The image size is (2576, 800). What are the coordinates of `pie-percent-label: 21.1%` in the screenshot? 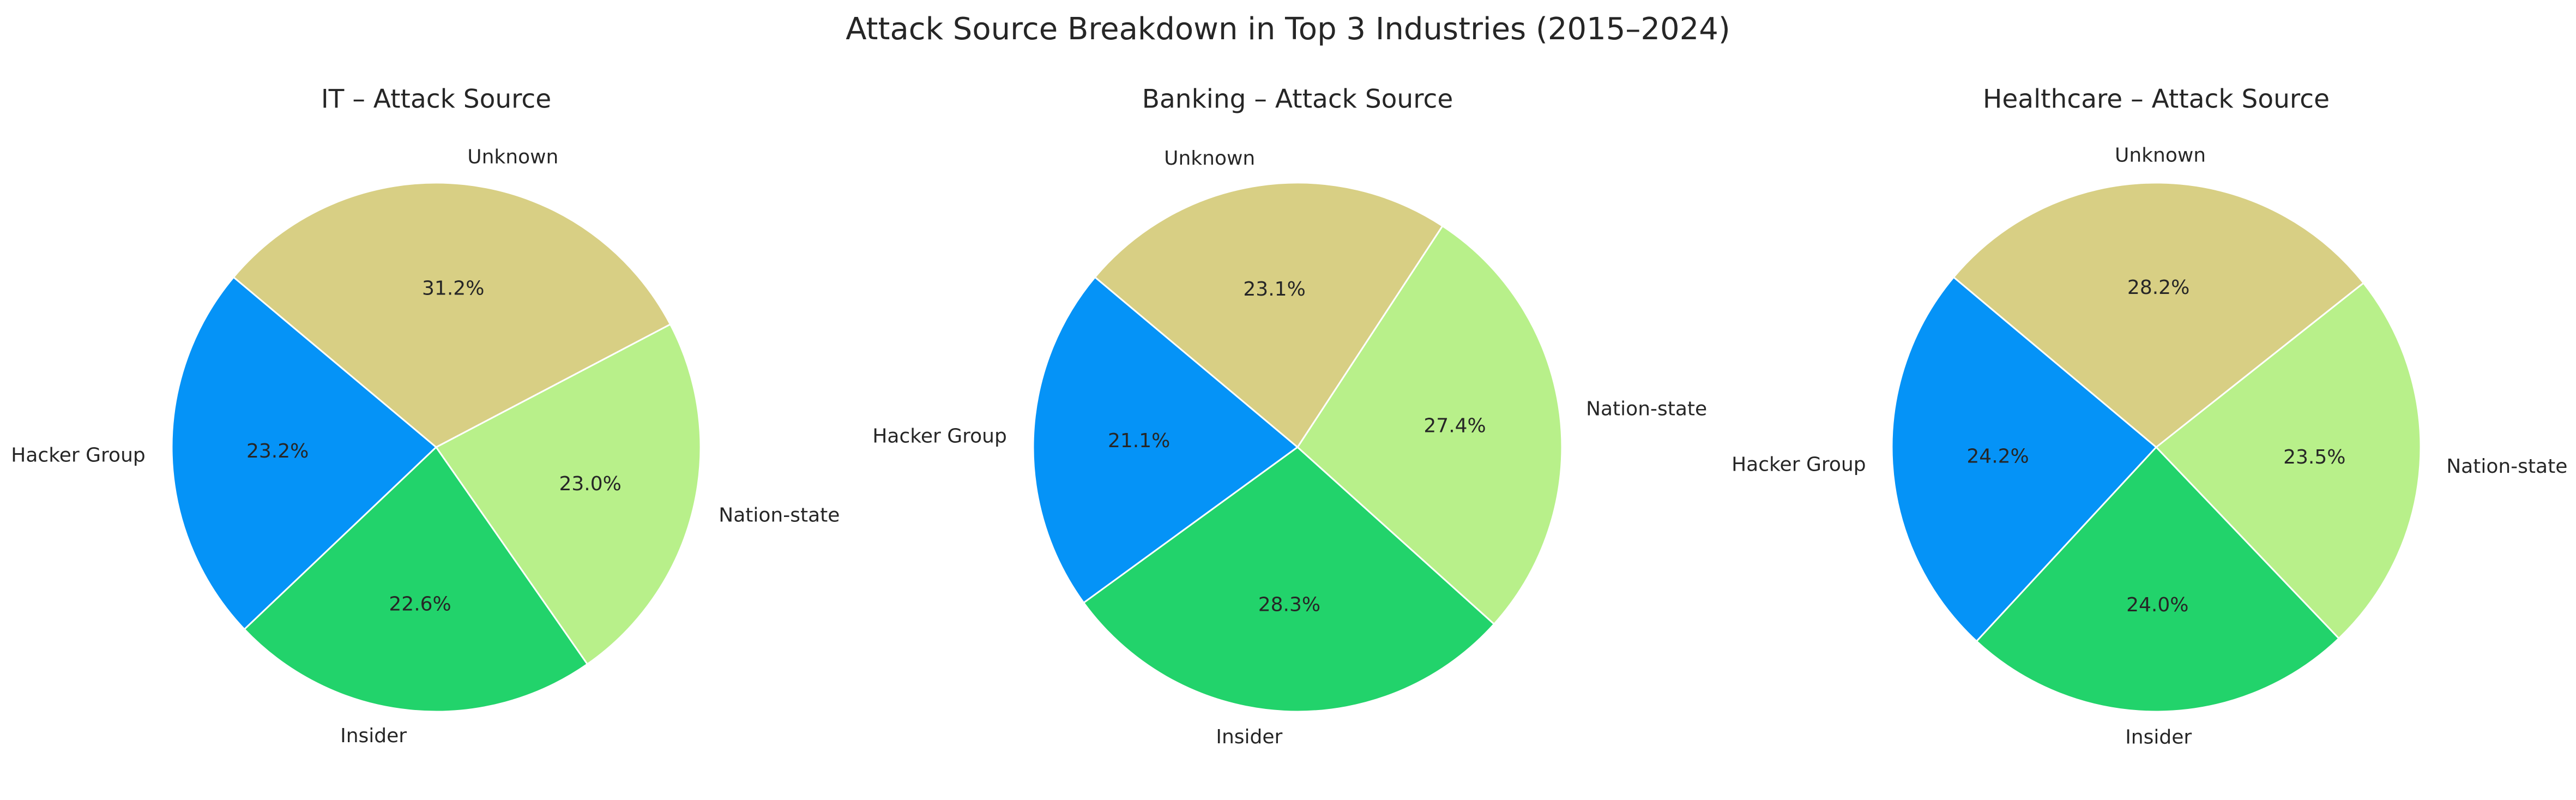 It's located at (1139, 441).